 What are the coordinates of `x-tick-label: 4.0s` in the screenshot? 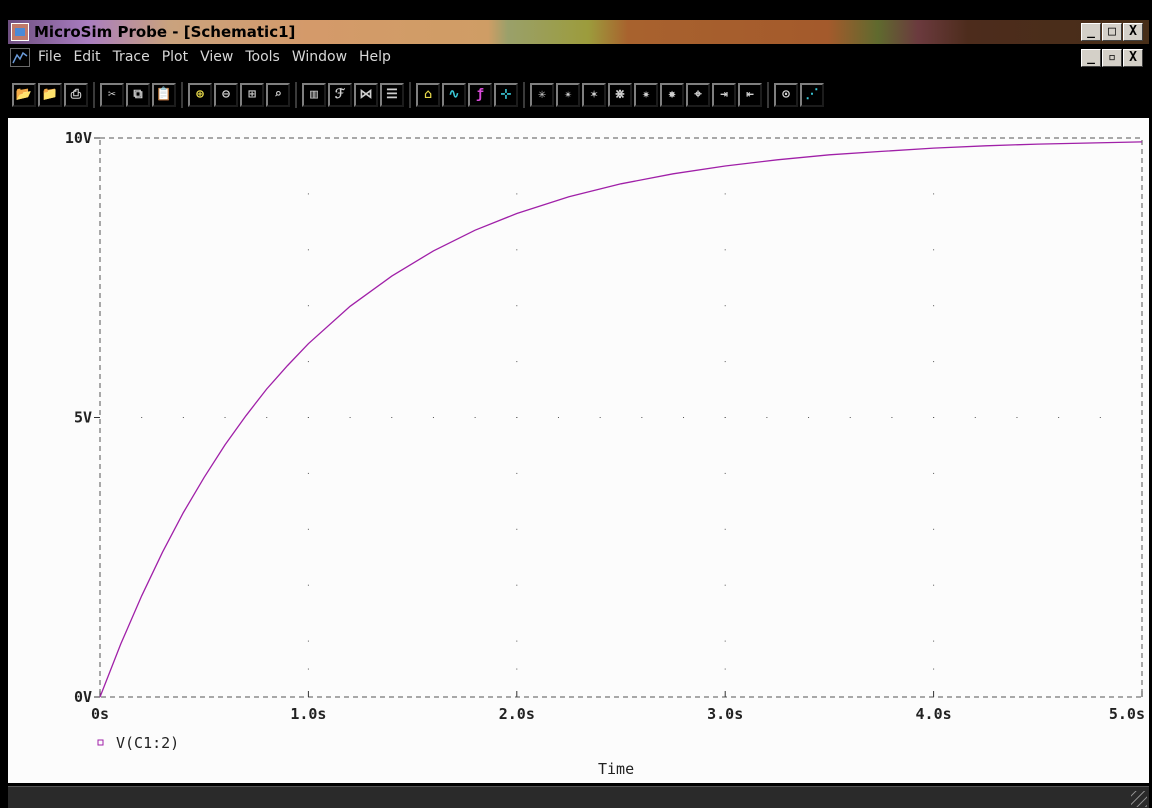 It's located at (934, 714).